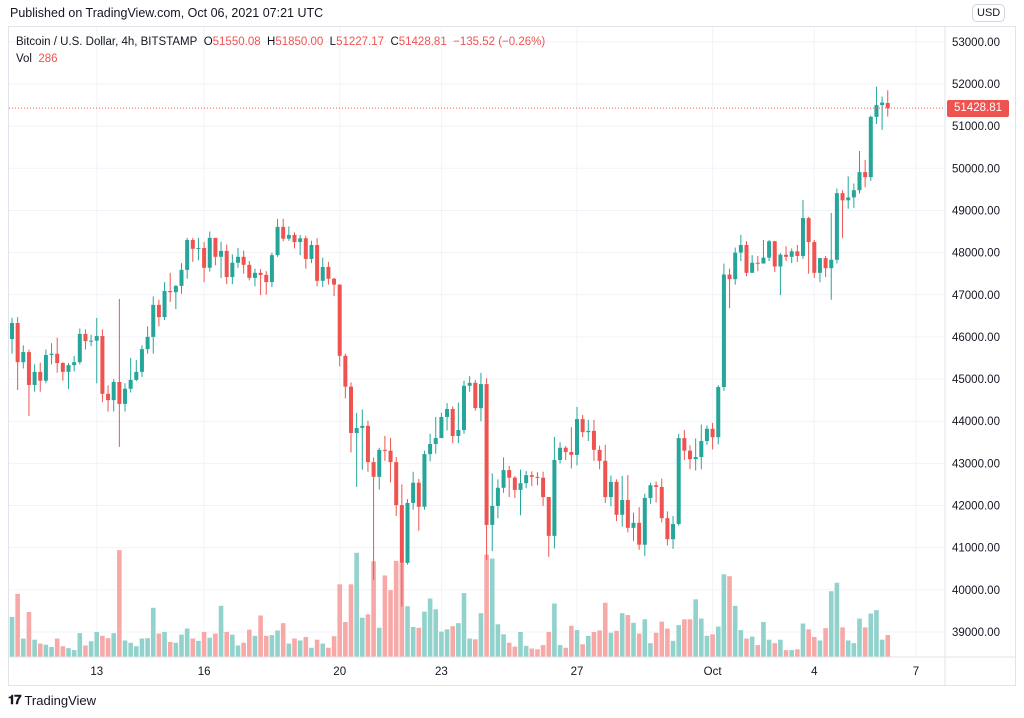  Describe the element at coordinates (976, 254) in the screenshot. I see `price-tick-label: 48000.00` at that location.